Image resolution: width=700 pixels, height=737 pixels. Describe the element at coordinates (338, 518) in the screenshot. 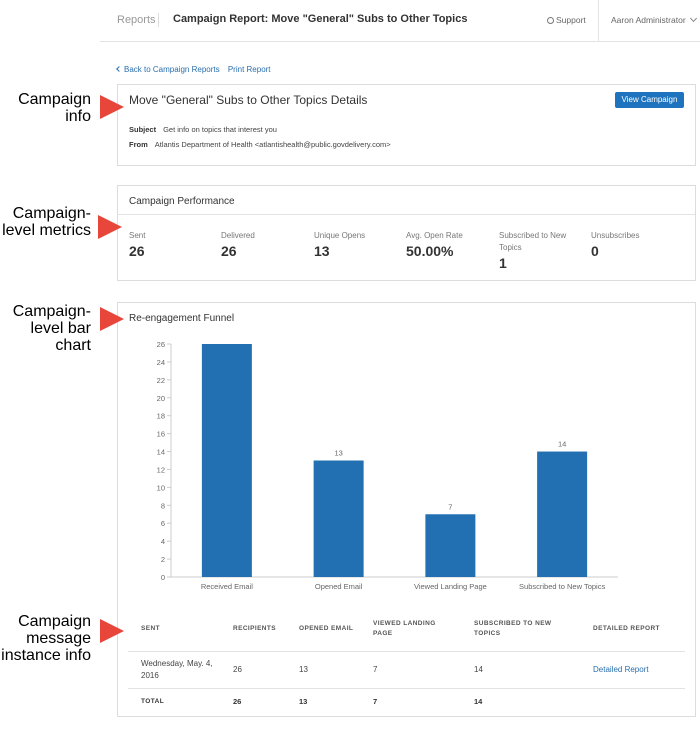

I see `bar-opened-email` at that location.